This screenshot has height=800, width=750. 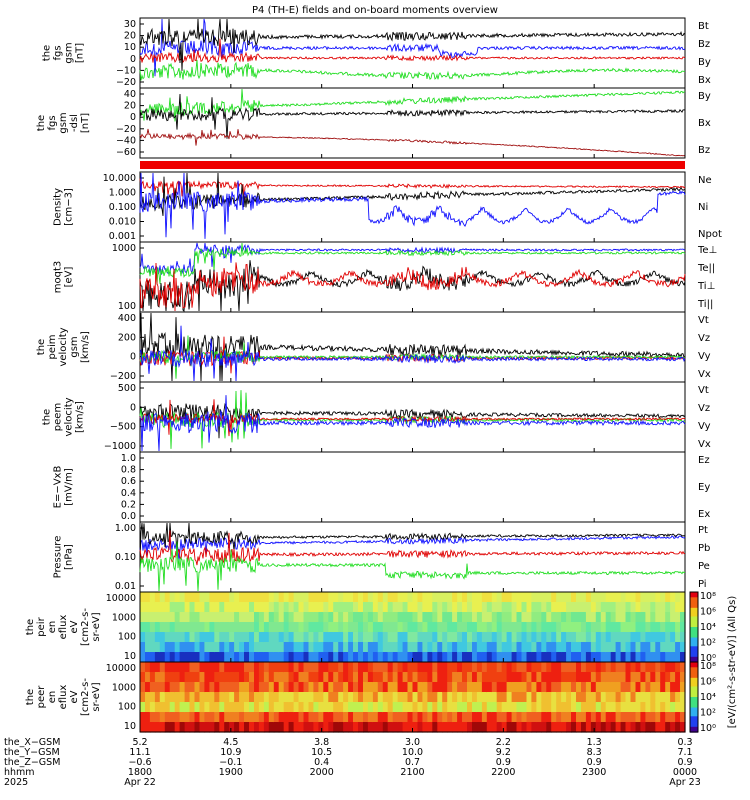 What do you see at coordinates (412, 207) in the screenshot?
I see `panel-frame` at bounding box center [412, 207].